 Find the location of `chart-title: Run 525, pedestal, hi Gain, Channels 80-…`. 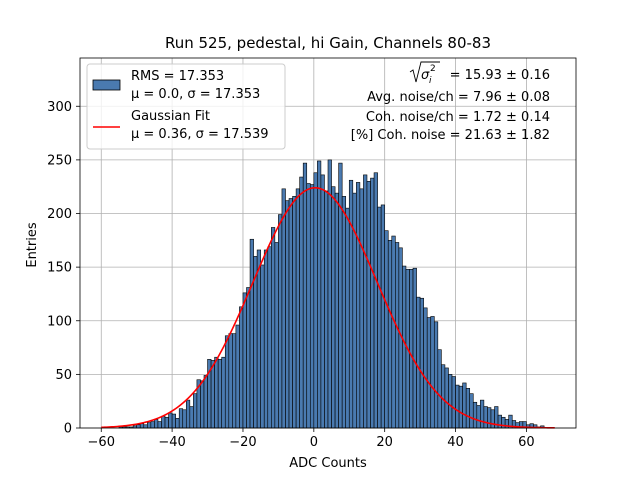

chart-title: Run 525, pedestal, hi Gain, Channels 80-… is located at coordinates (328, 43).